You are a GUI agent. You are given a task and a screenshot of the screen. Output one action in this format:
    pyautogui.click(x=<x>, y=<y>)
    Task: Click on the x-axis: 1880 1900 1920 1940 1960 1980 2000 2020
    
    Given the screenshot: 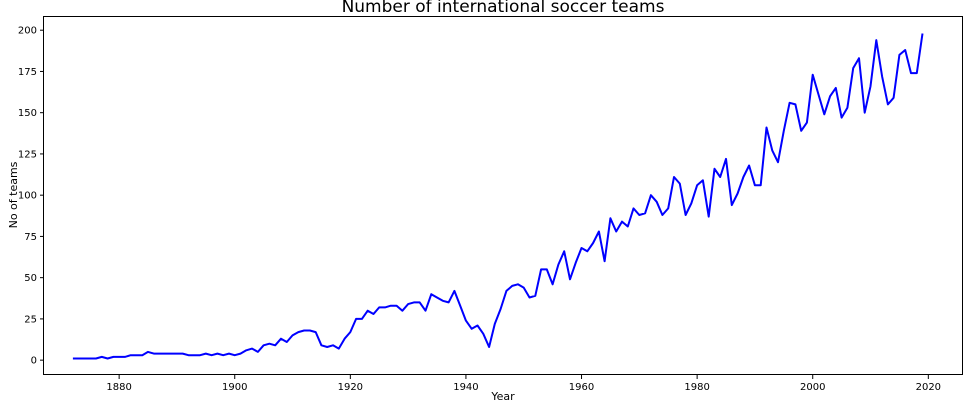 What is the action you would take?
    pyautogui.click(x=523, y=384)
    